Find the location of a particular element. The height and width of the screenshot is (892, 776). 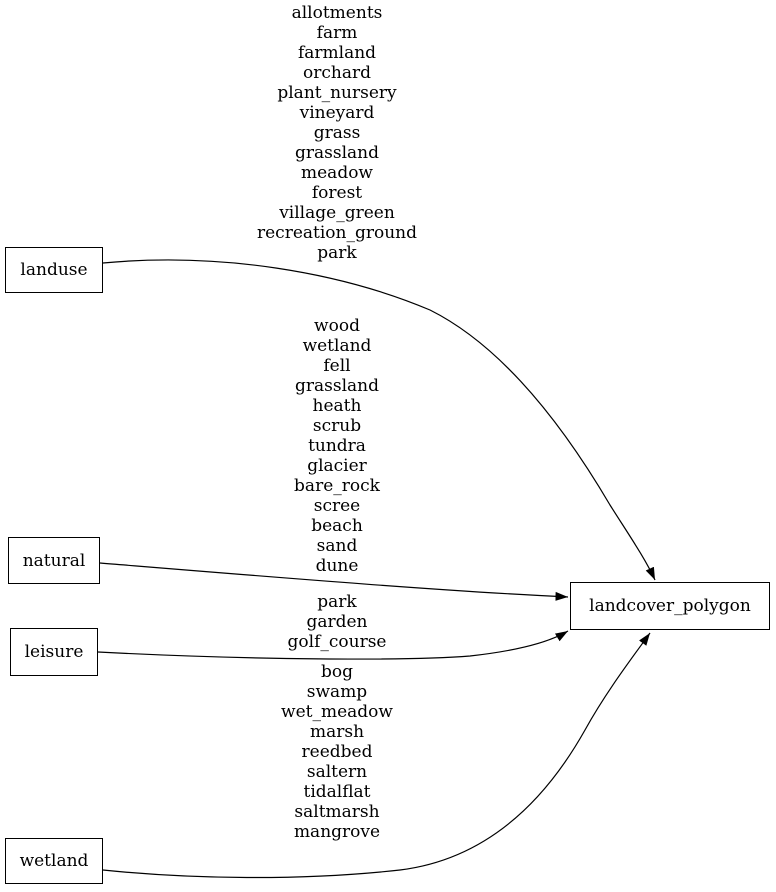

node-leisure: leisure is located at coordinates (54, 652).